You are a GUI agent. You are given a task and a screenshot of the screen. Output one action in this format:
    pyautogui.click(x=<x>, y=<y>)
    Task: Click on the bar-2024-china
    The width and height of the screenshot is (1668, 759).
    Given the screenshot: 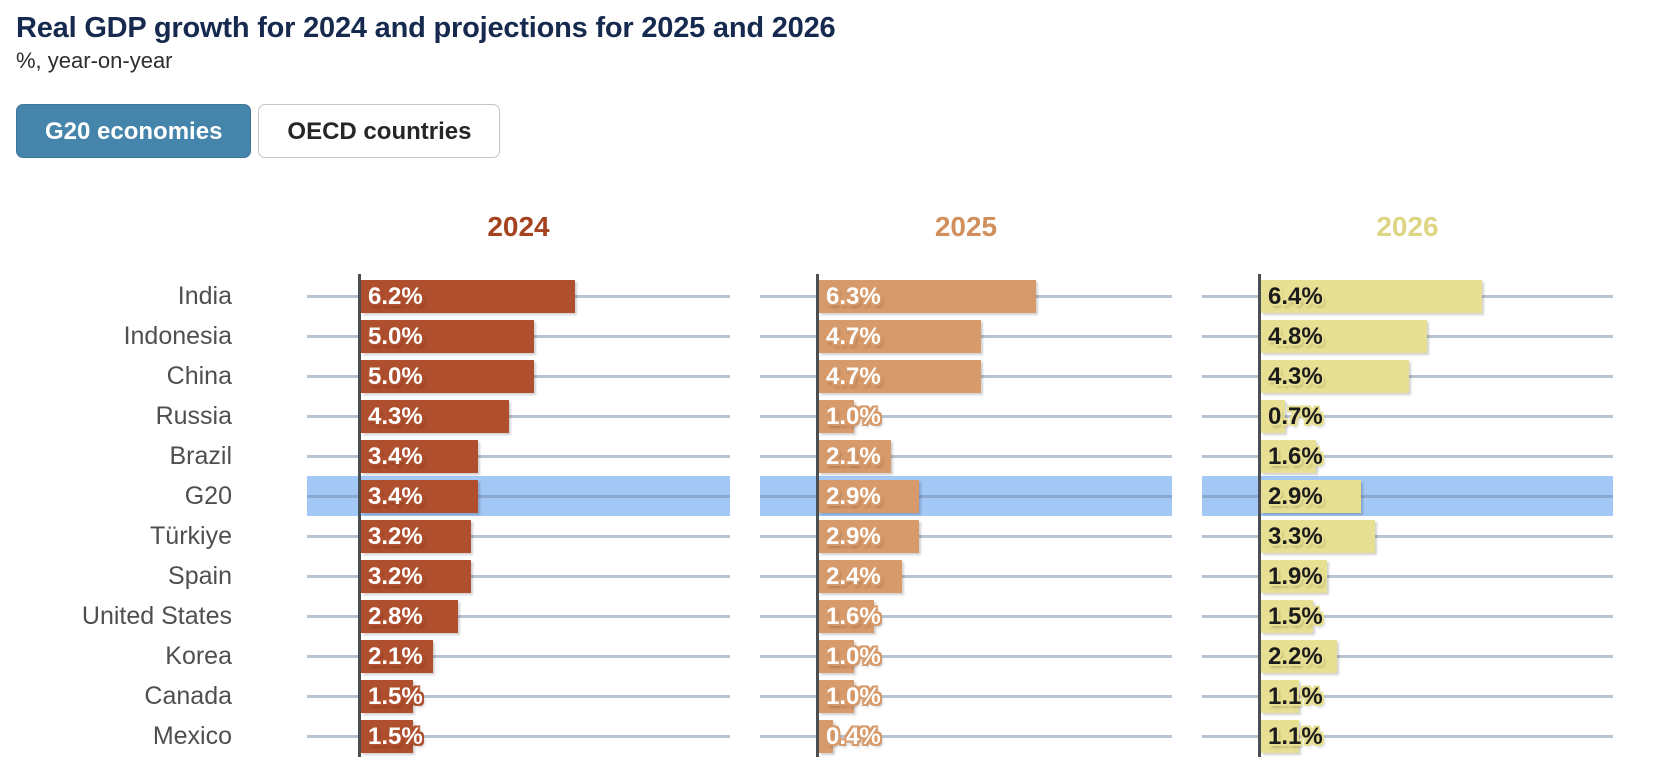 What is the action you would take?
    pyautogui.click(x=447, y=376)
    